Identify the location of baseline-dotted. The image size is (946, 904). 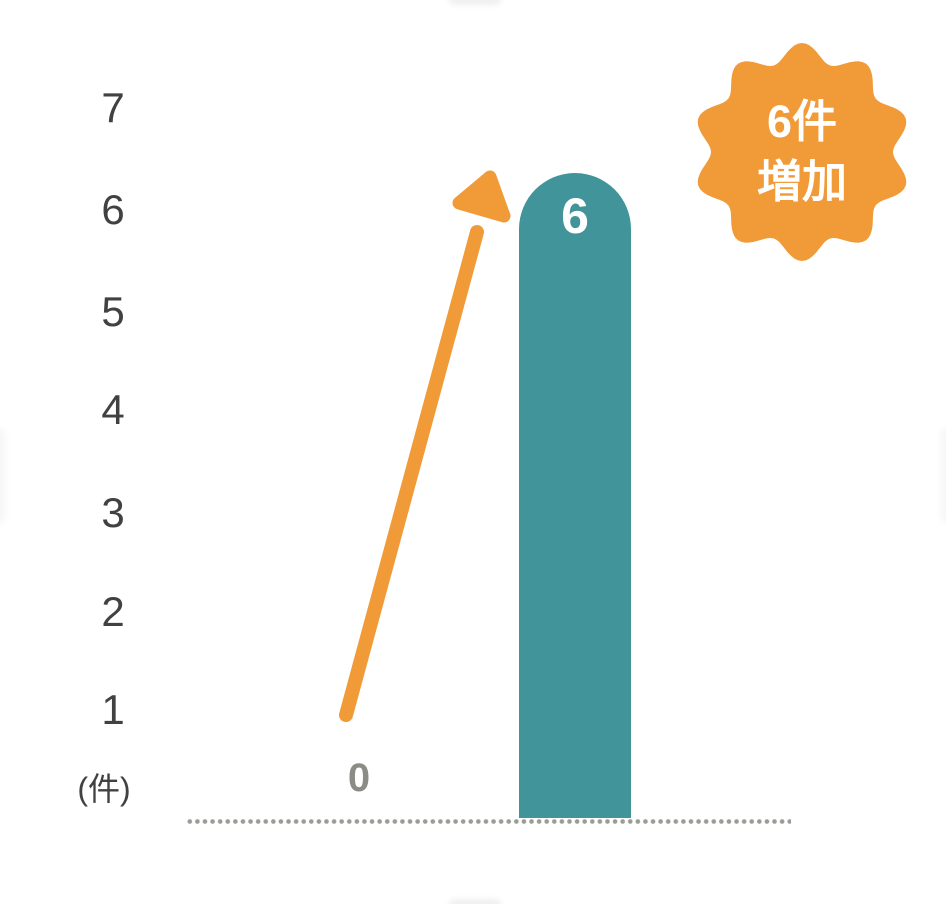
(488, 821).